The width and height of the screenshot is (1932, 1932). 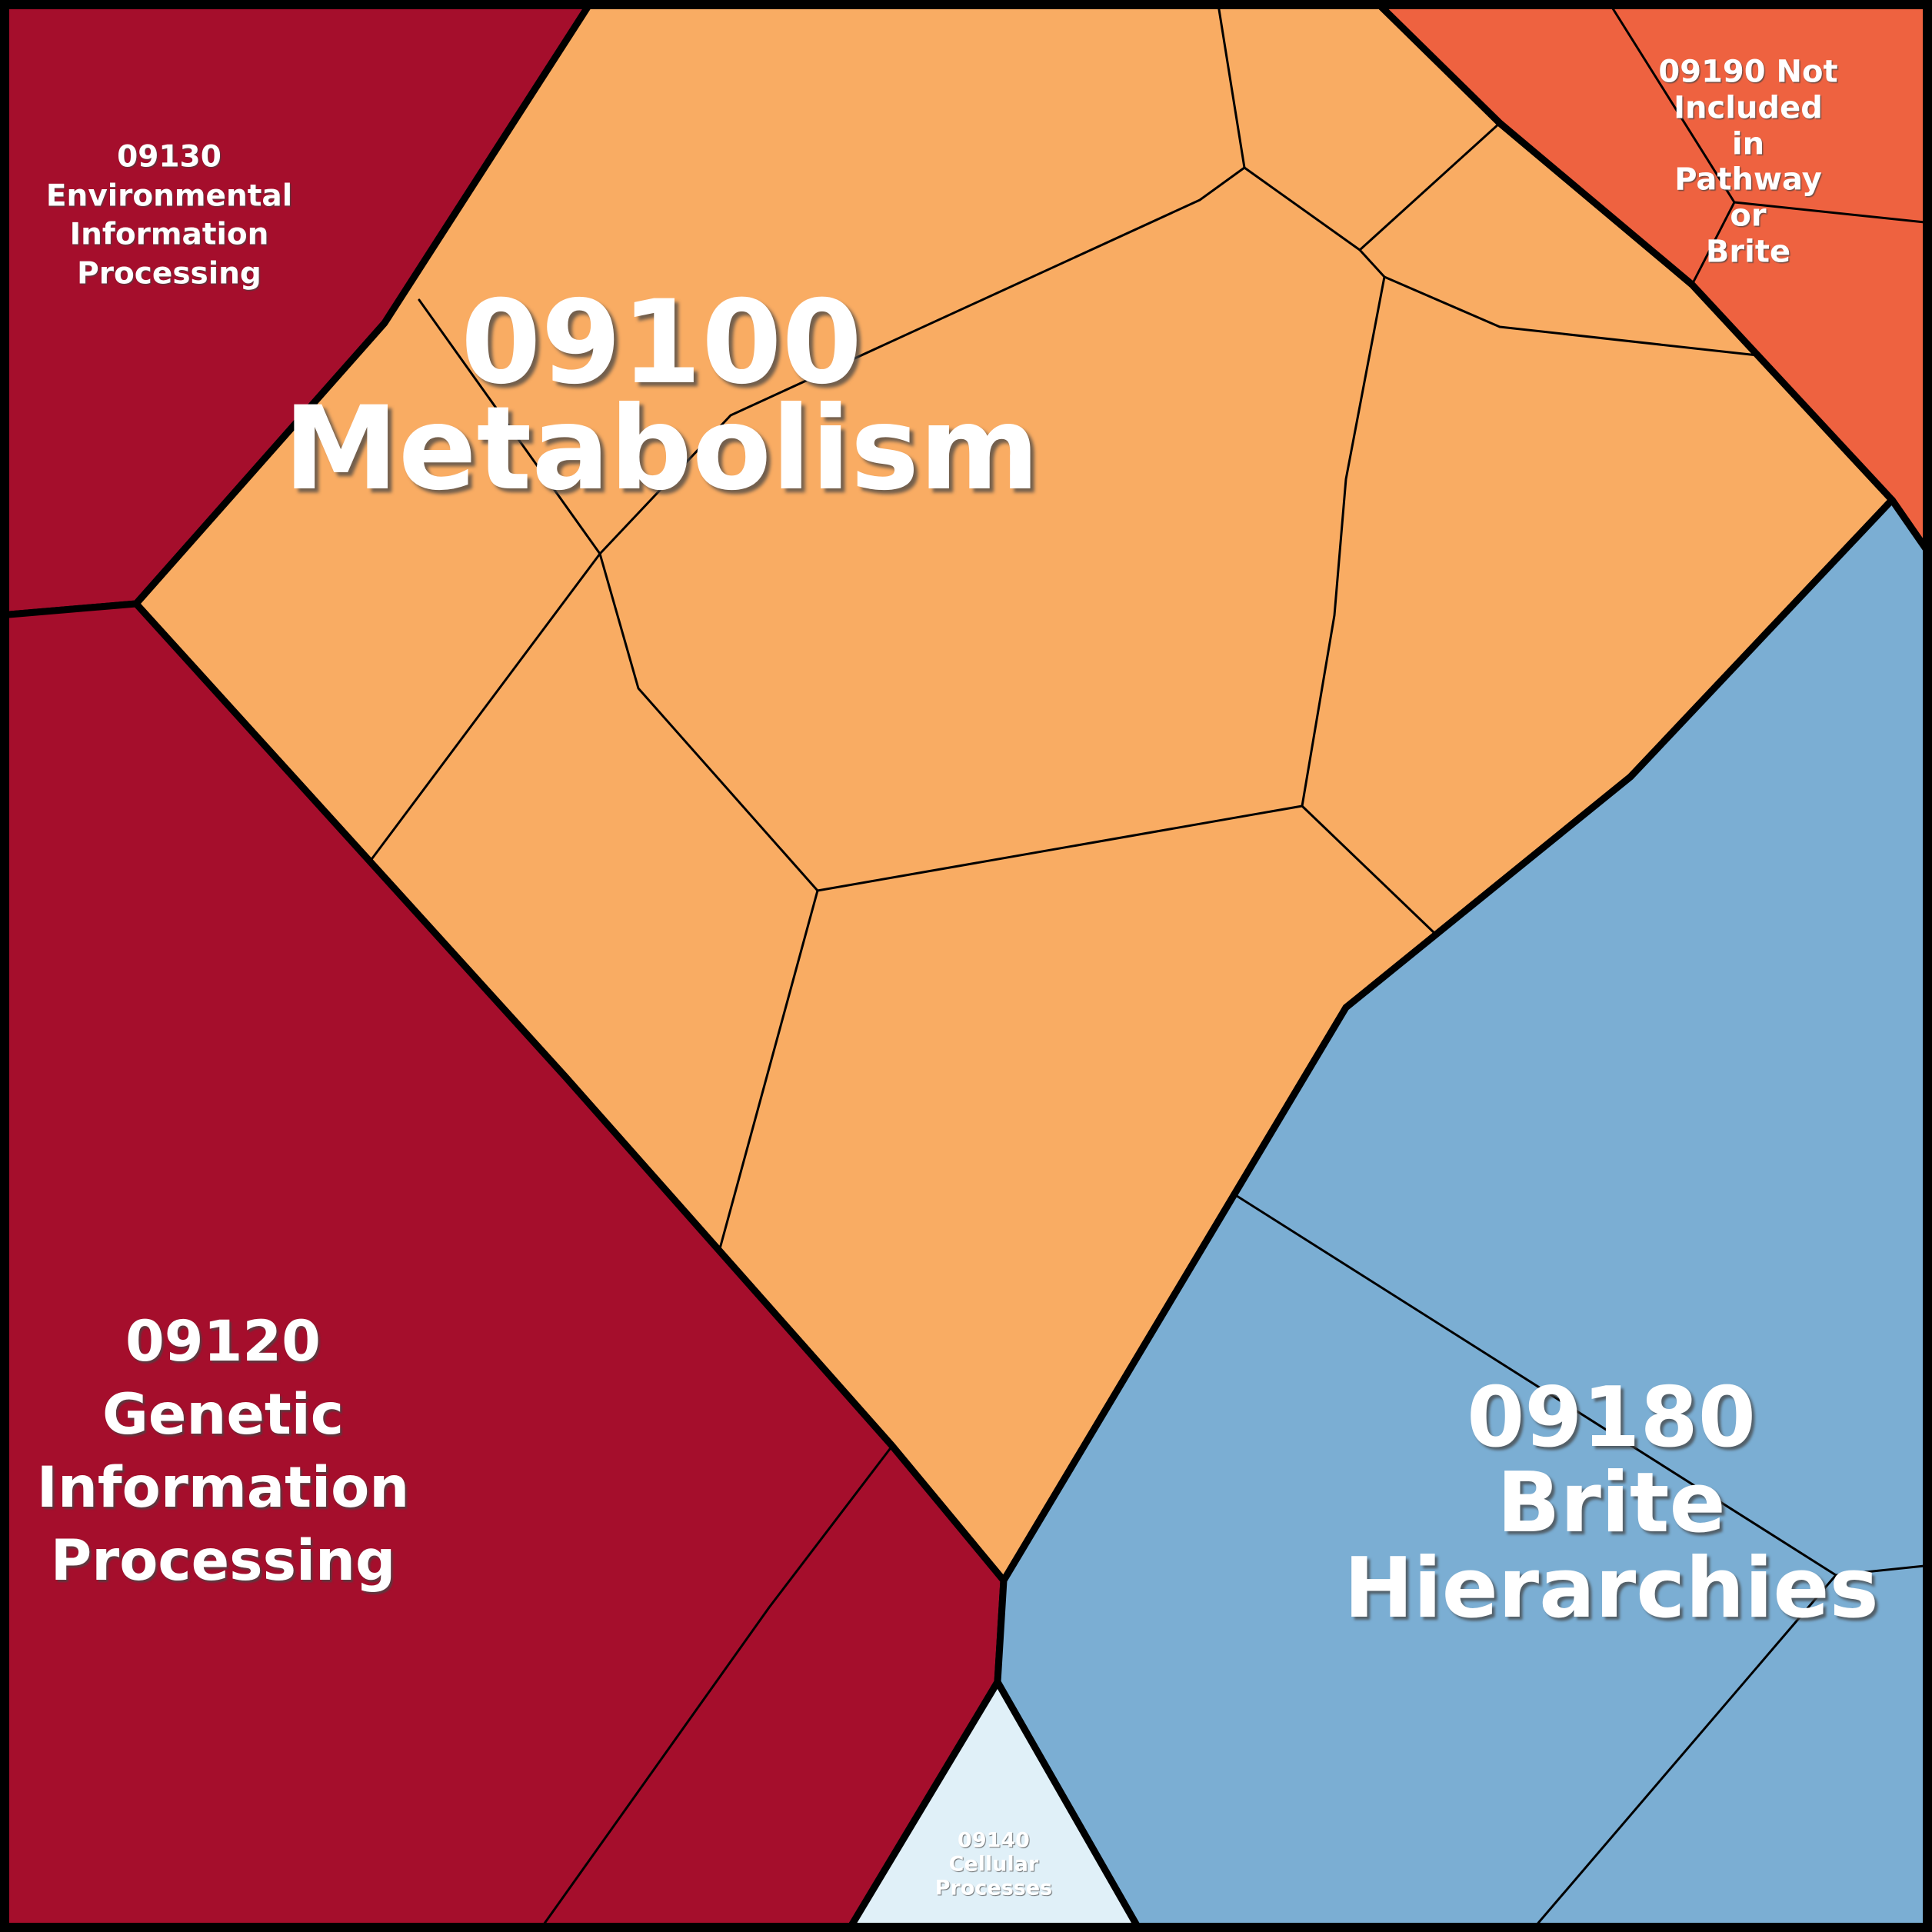 What do you see at coordinates (994, 1805) in the screenshot?
I see `region-cellular-processes` at bounding box center [994, 1805].